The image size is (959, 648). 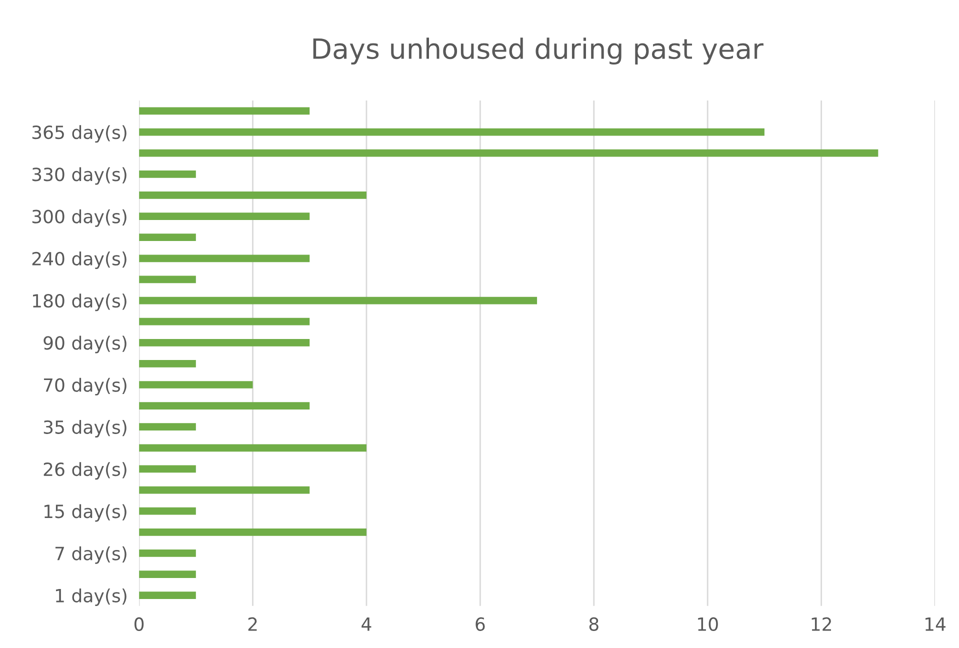 I want to click on y-tick-label: 330 day(s), so click(x=79, y=176).